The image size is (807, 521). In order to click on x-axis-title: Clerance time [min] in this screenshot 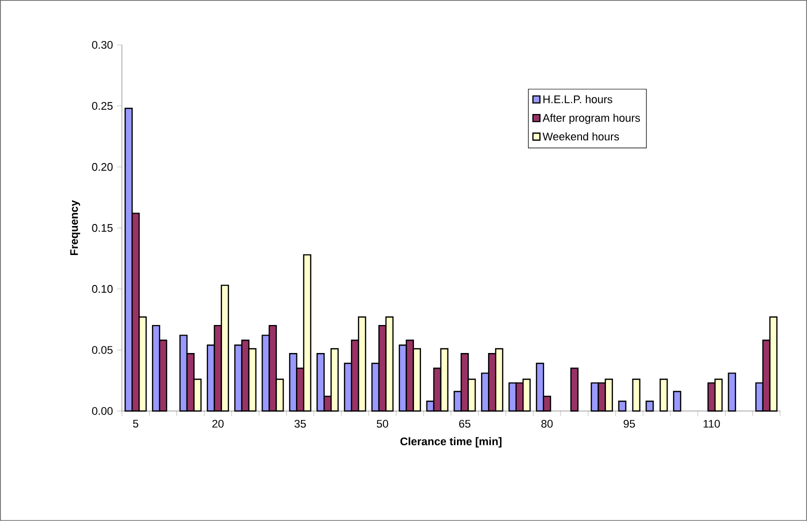, I will do `click(451, 442)`.